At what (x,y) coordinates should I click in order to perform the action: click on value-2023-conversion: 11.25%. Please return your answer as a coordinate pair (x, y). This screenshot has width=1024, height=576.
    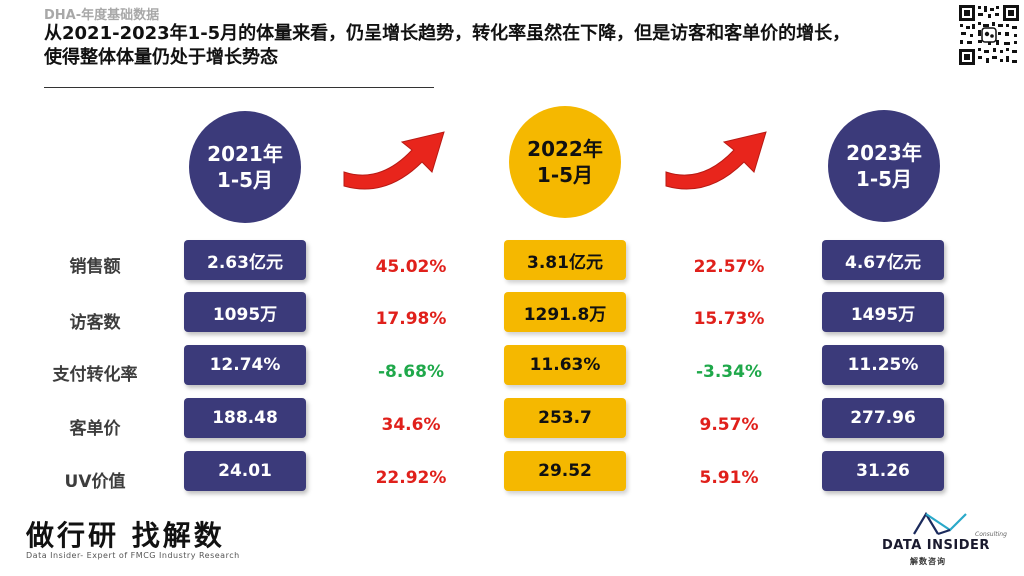
    Looking at the image, I should click on (883, 365).